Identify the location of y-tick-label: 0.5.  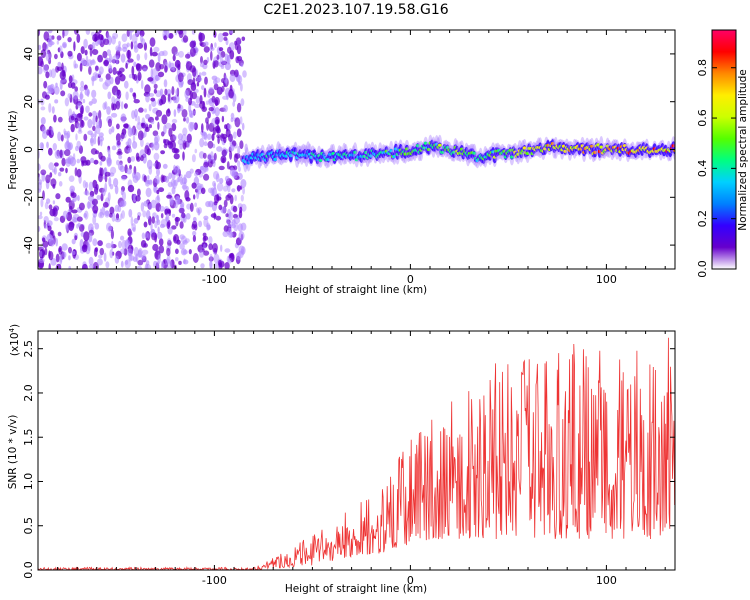
(28, 526).